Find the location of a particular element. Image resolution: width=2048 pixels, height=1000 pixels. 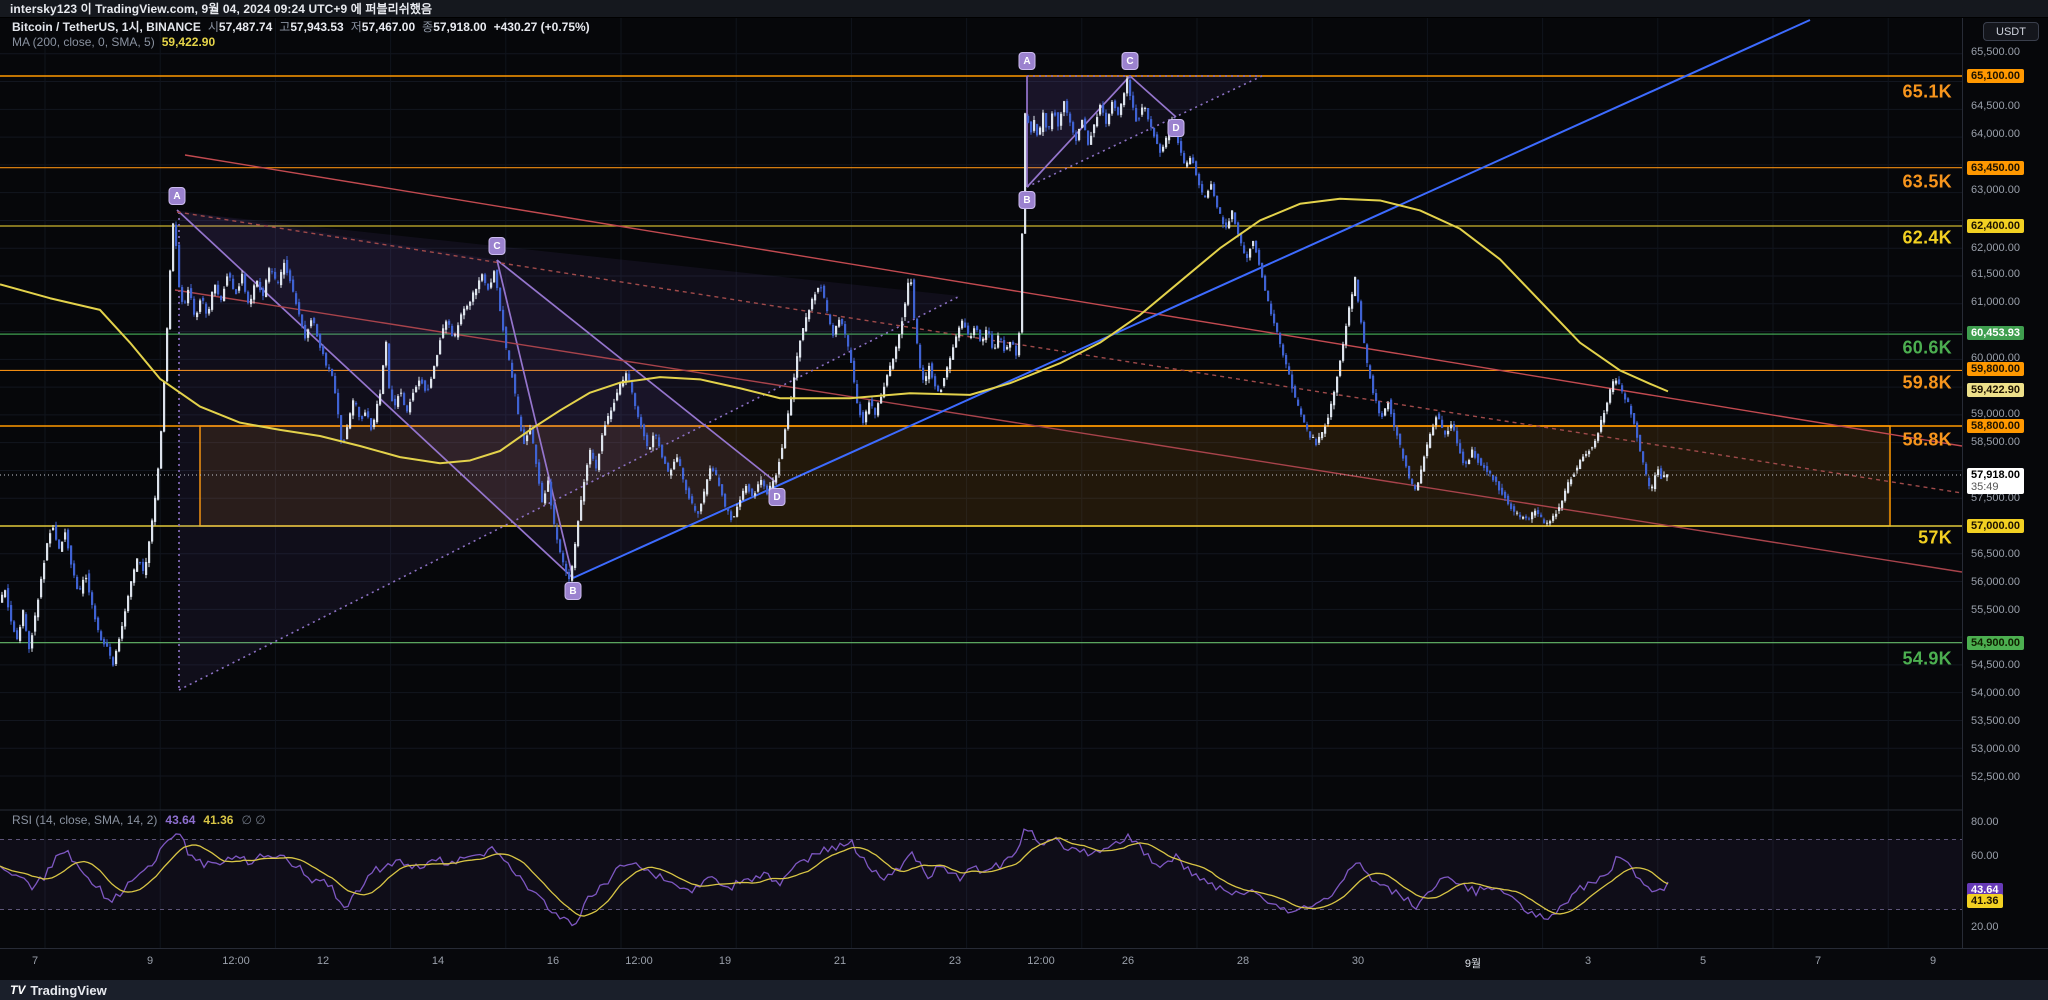

price-label-chip: 62,400.00 is located at coordinates (1995, 226).